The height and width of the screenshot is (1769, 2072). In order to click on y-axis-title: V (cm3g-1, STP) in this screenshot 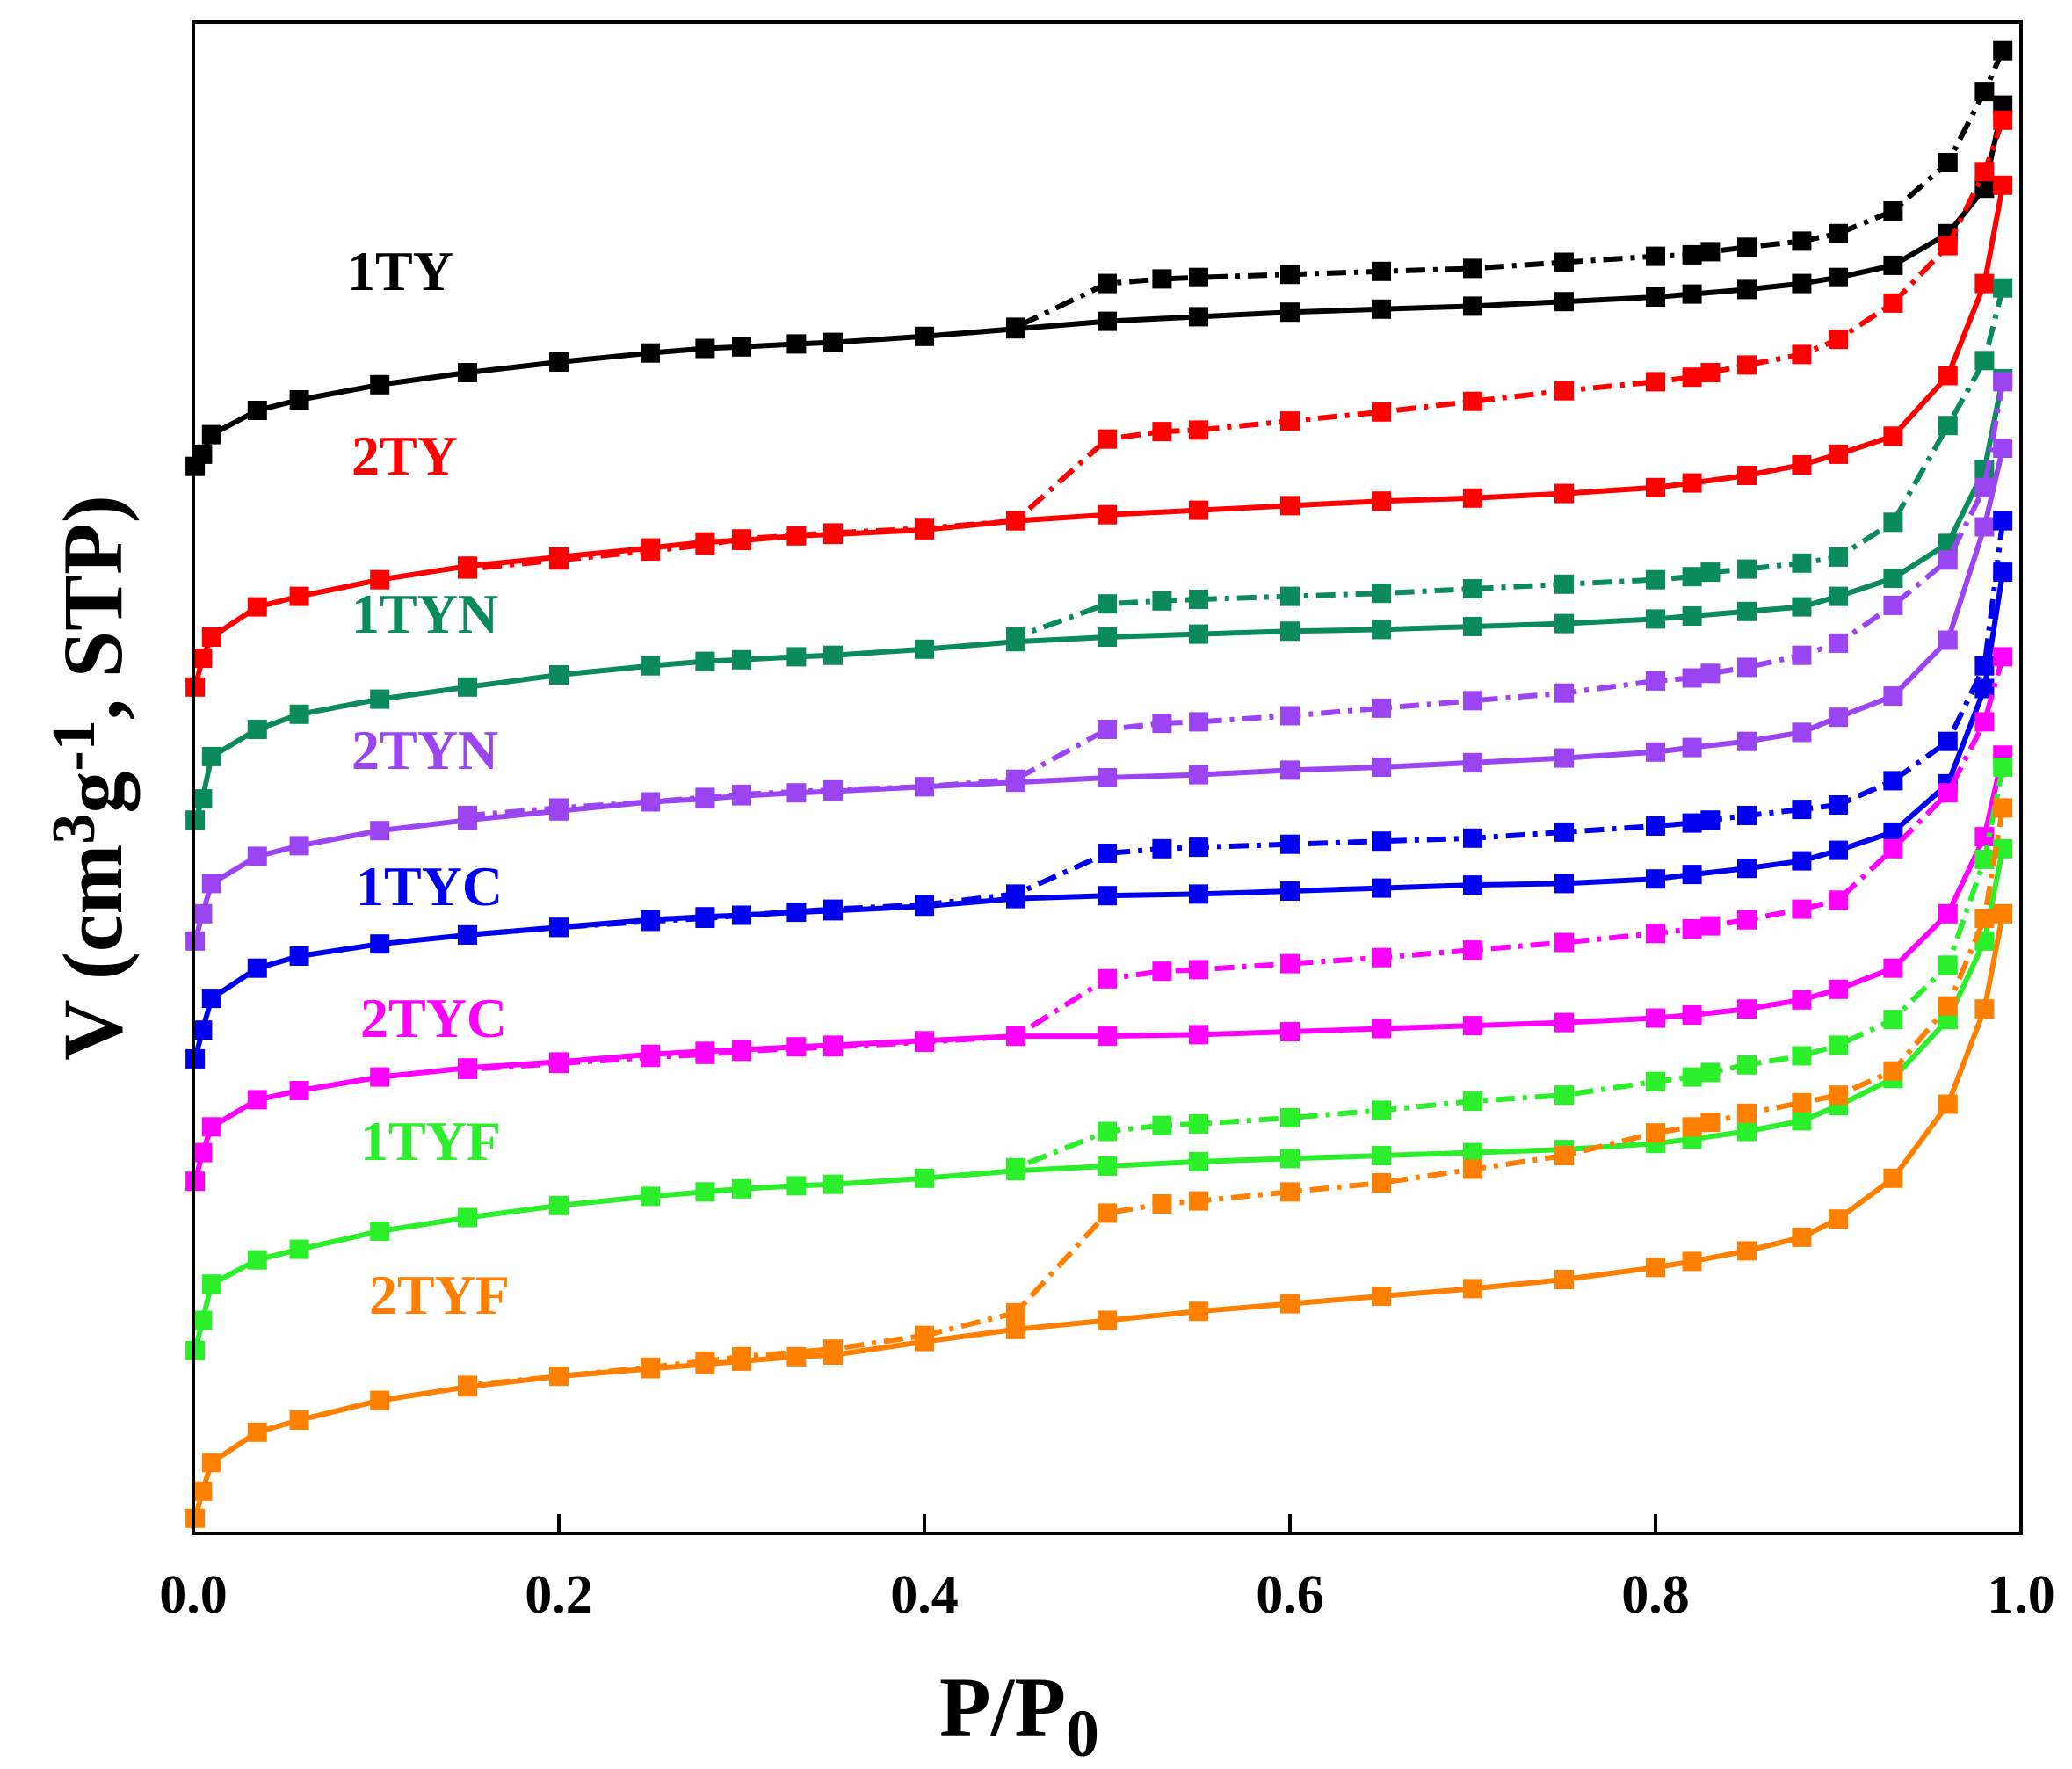, I will do `click(90, 777)`.